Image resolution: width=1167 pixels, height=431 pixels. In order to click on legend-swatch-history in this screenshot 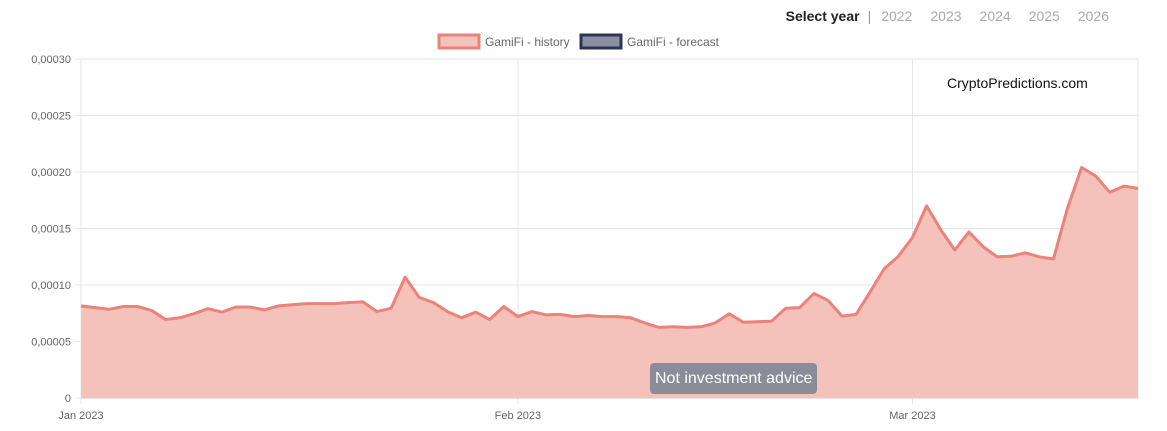, I will do `click(459, 41)`.